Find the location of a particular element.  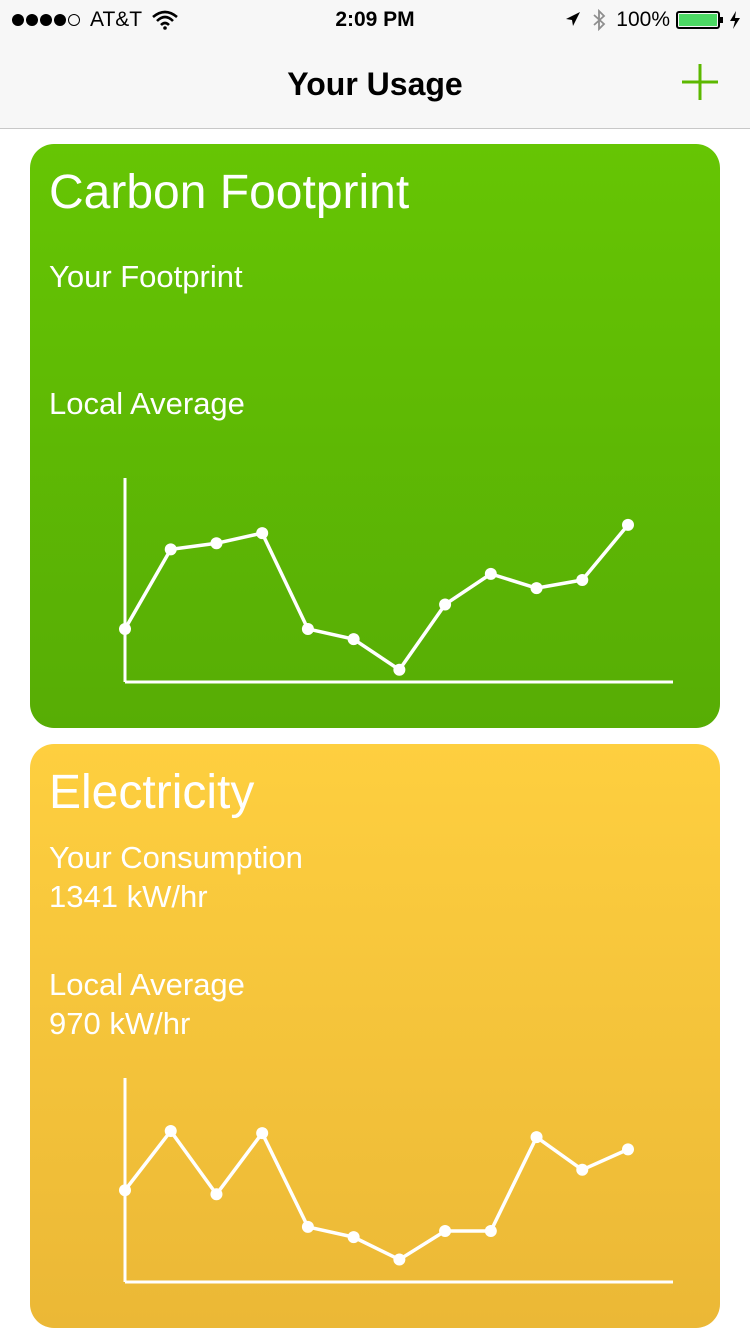

battery-fill is located at coordinates (698, 20).